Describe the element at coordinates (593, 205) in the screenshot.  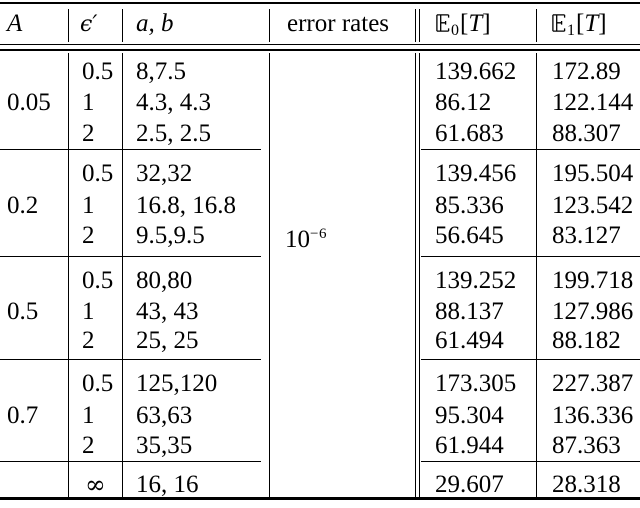
I see `cell-e1: 123.542` at that location.